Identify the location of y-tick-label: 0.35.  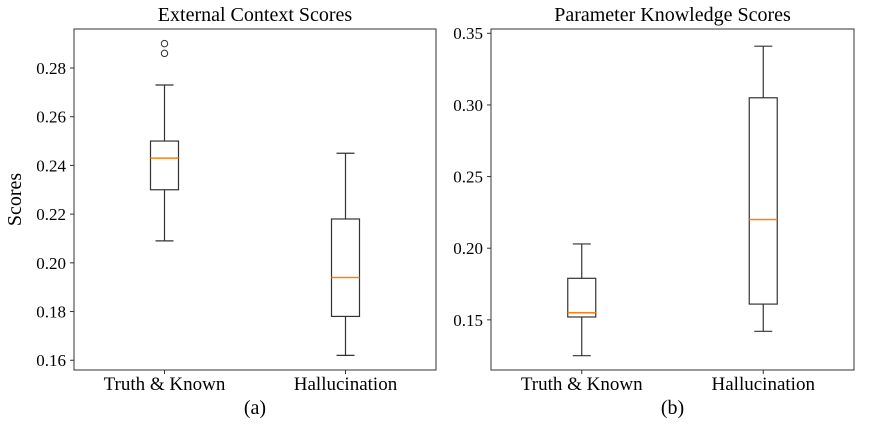
(468, 33).